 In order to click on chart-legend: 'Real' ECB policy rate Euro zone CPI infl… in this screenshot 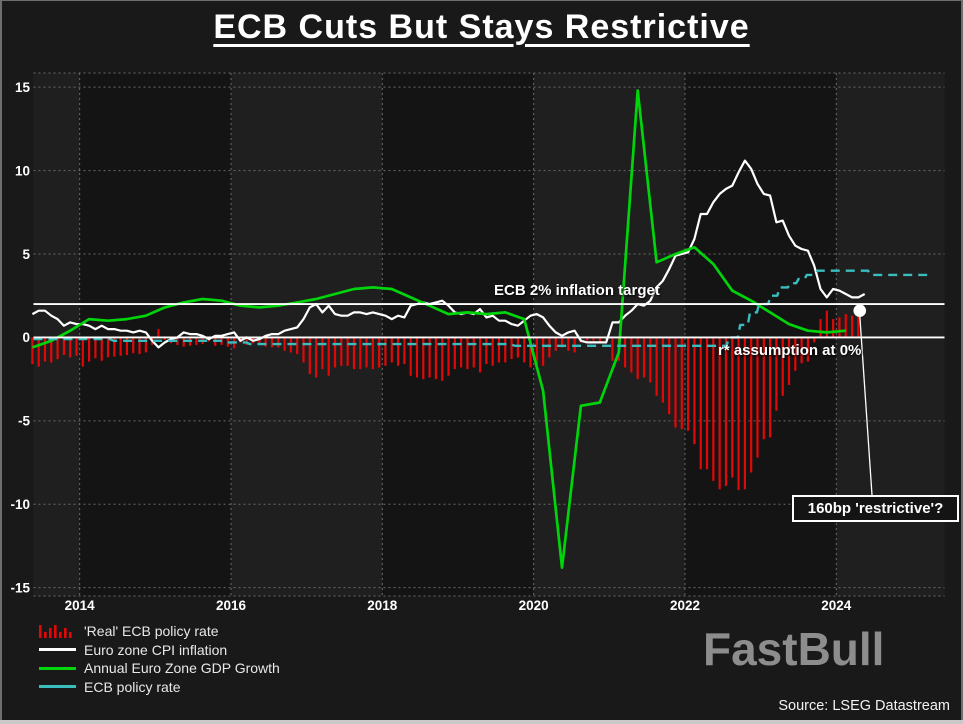, I will do `click(159, 659)`.